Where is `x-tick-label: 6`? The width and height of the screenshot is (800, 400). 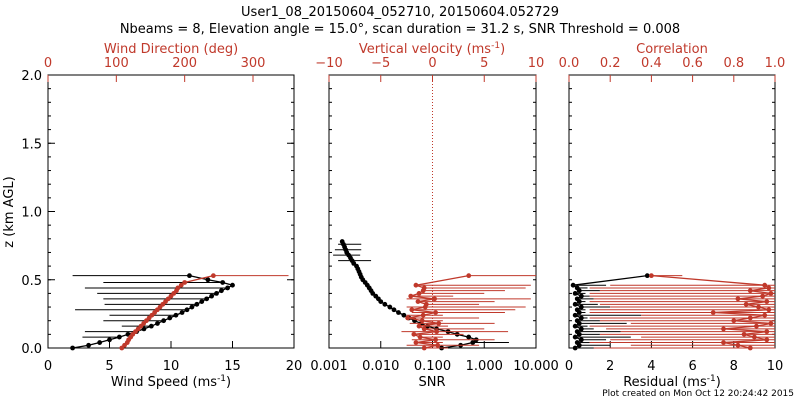 x-tick-label: 6 is located at coordinates (692, 366).